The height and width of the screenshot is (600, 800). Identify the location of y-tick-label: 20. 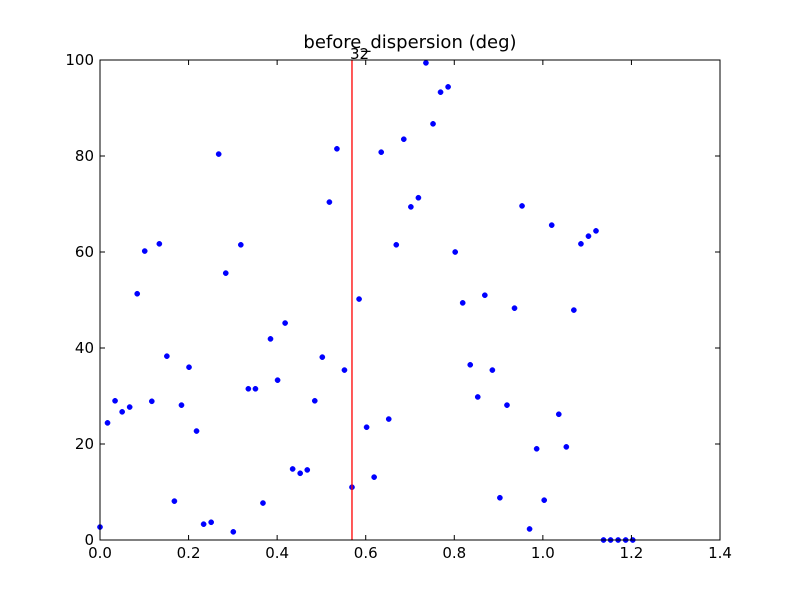
(84, 444).